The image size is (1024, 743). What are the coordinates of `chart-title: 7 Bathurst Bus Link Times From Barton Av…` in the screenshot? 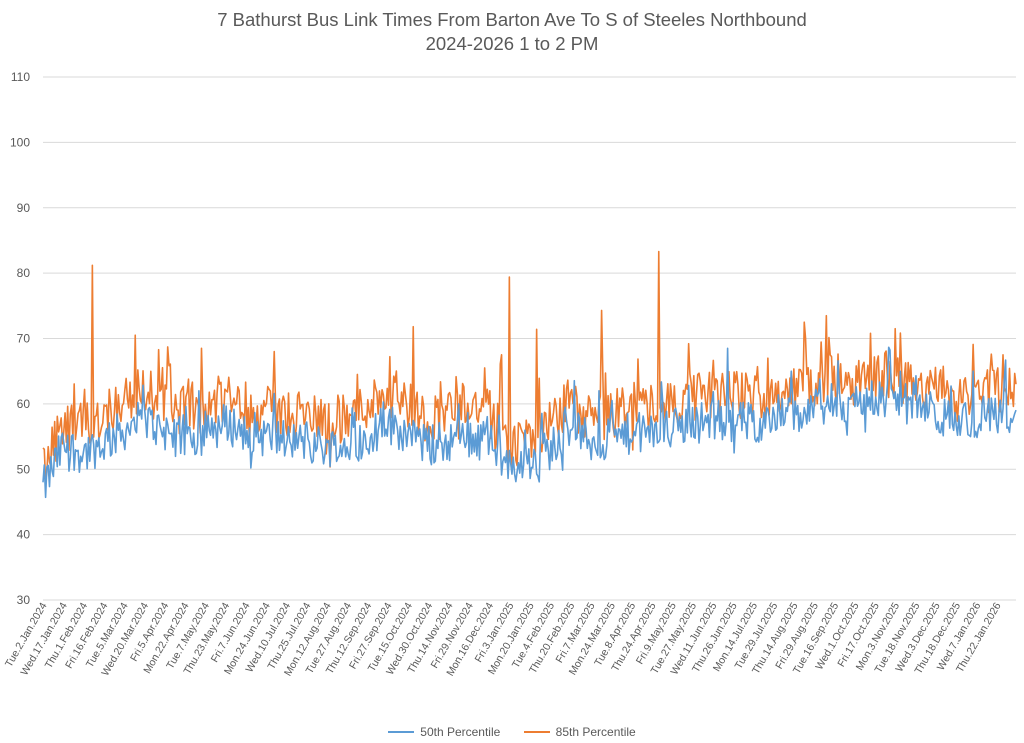 It's located at (512, 19).